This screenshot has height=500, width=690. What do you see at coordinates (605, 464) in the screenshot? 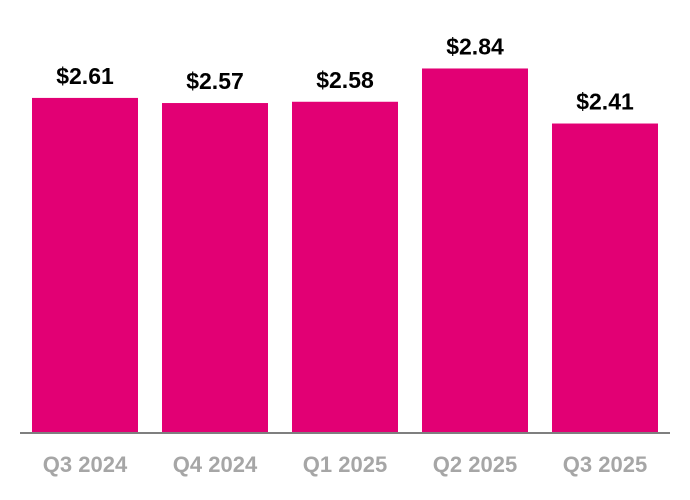
I see `category-label-4: Q3 2025` at bounding box center [605, 464].